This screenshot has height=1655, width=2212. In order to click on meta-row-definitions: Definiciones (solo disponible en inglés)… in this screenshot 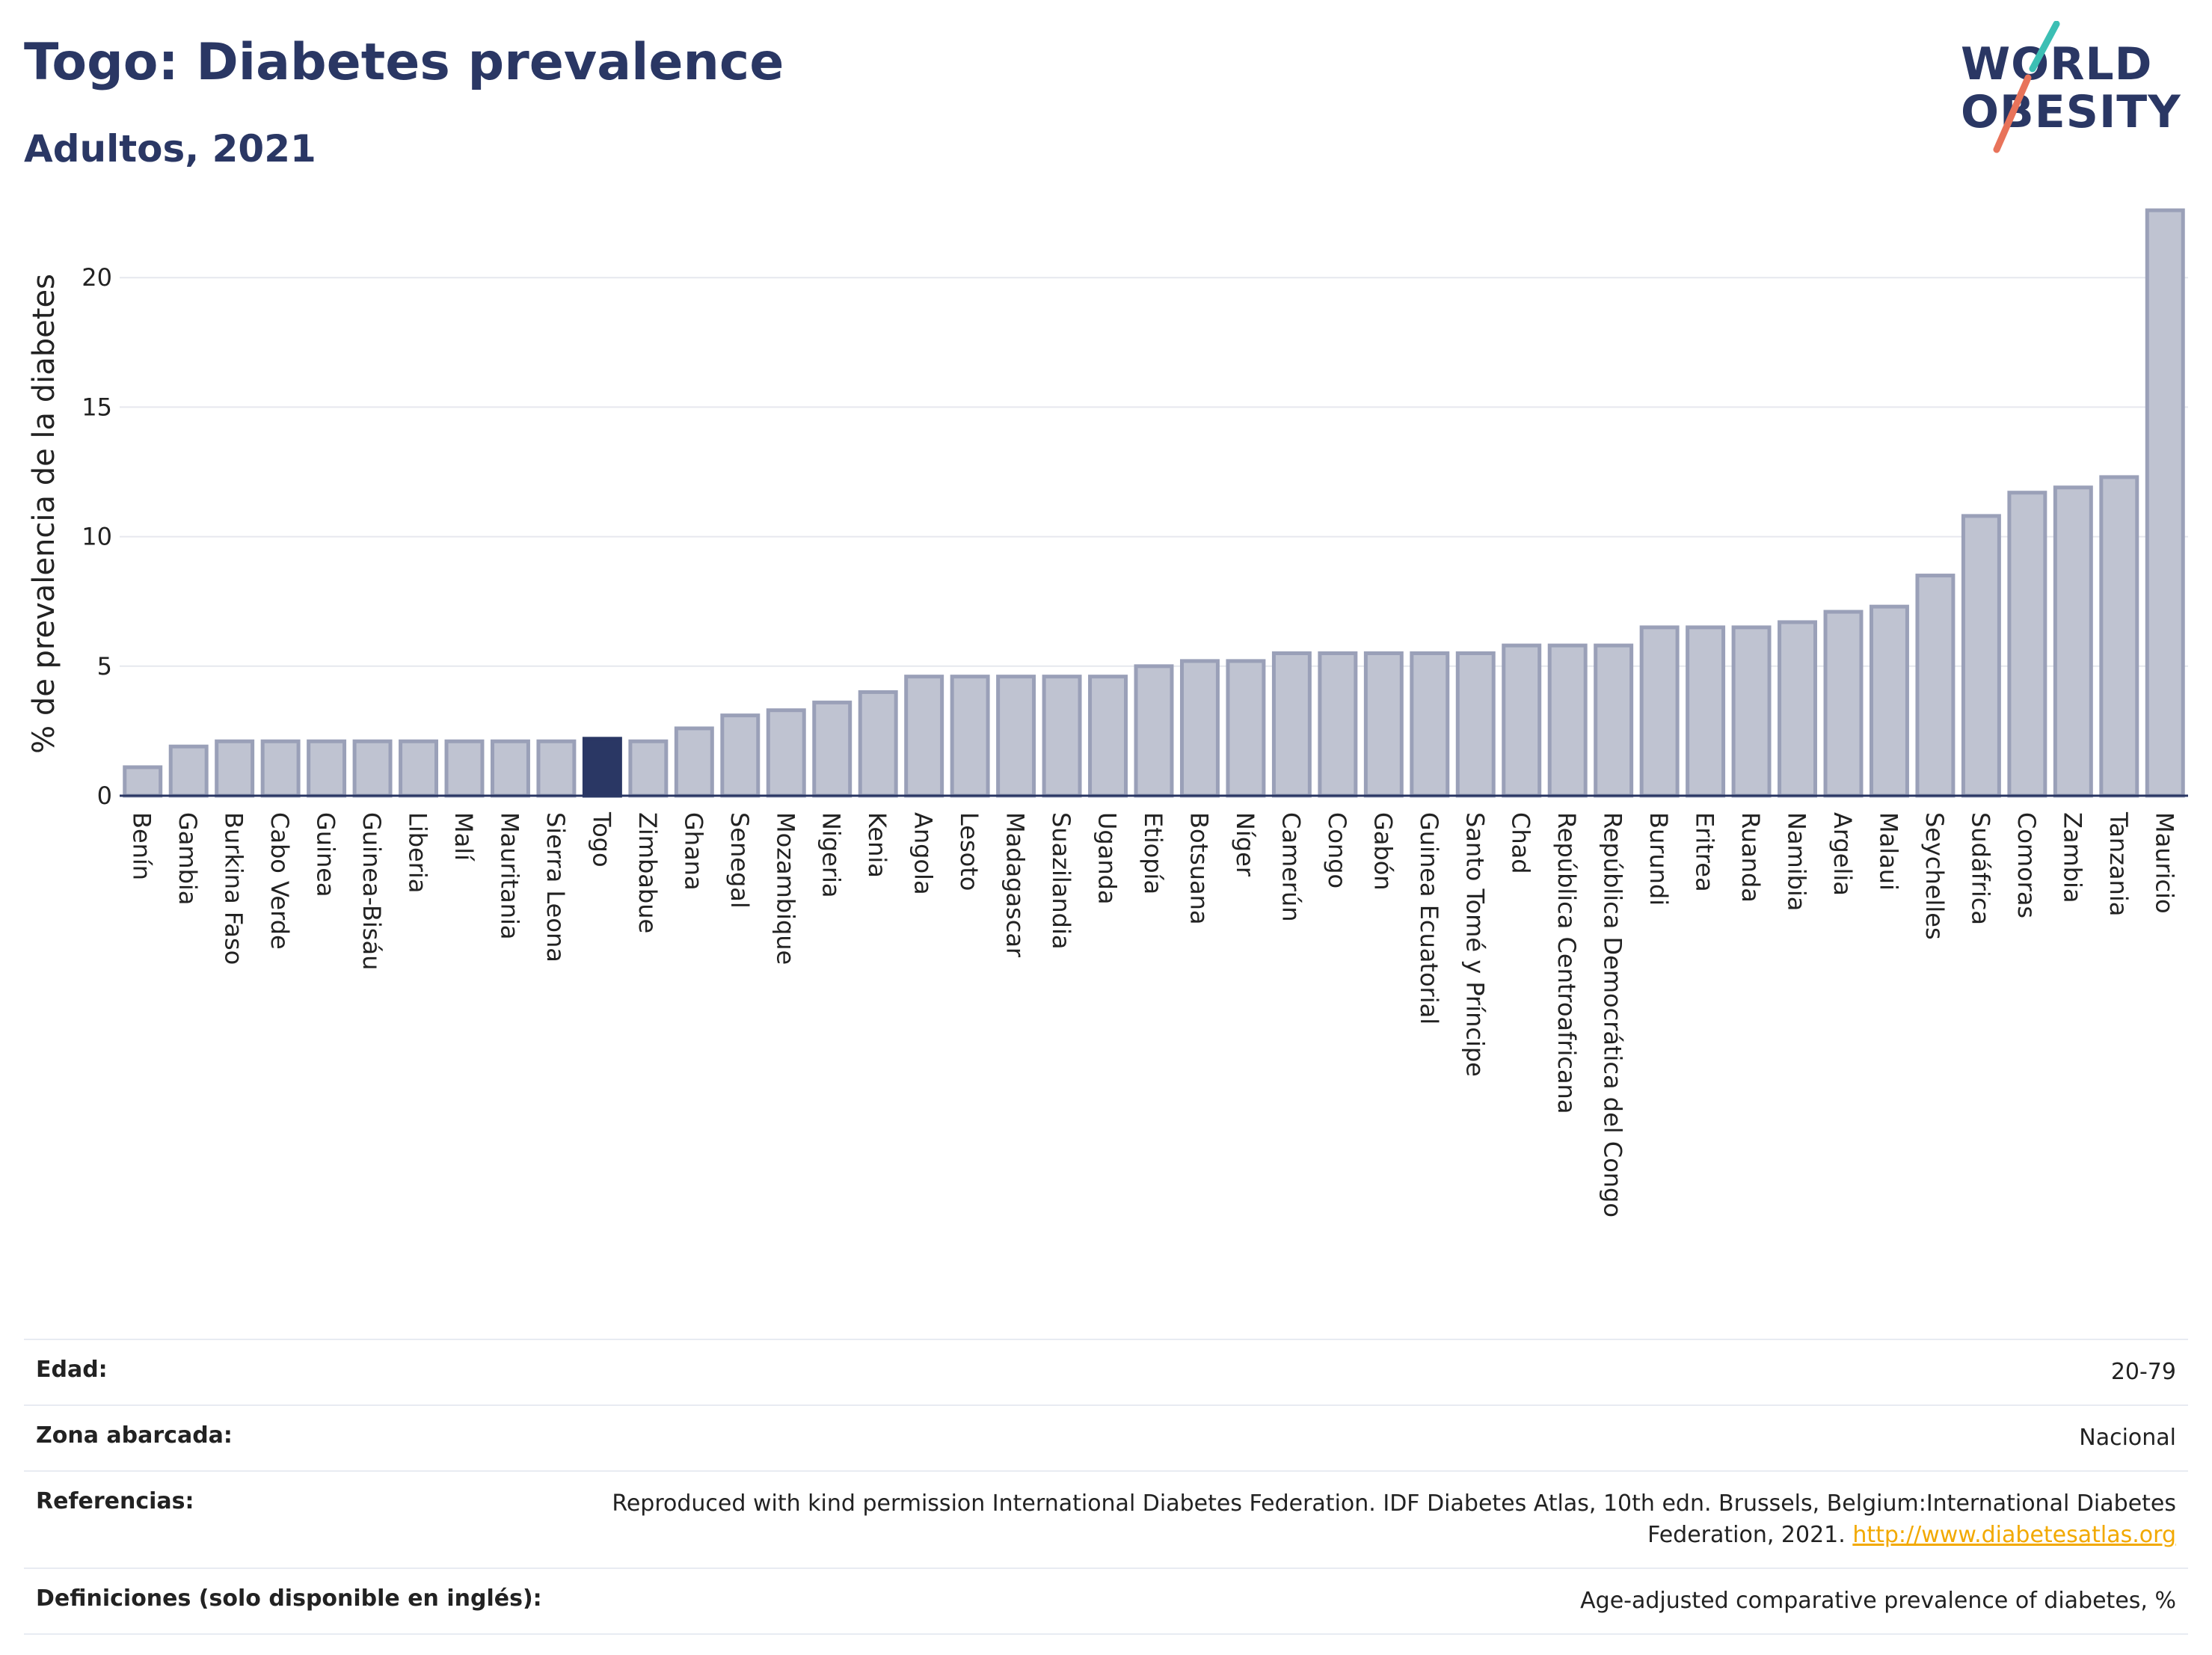, I will do `click(1106, 1601)`.